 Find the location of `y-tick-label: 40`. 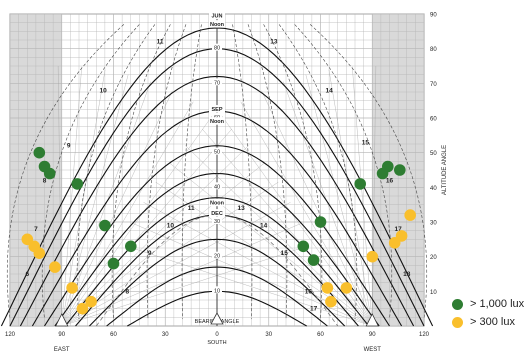

y-tick-label: 40 is located at coordinates (433, 189).